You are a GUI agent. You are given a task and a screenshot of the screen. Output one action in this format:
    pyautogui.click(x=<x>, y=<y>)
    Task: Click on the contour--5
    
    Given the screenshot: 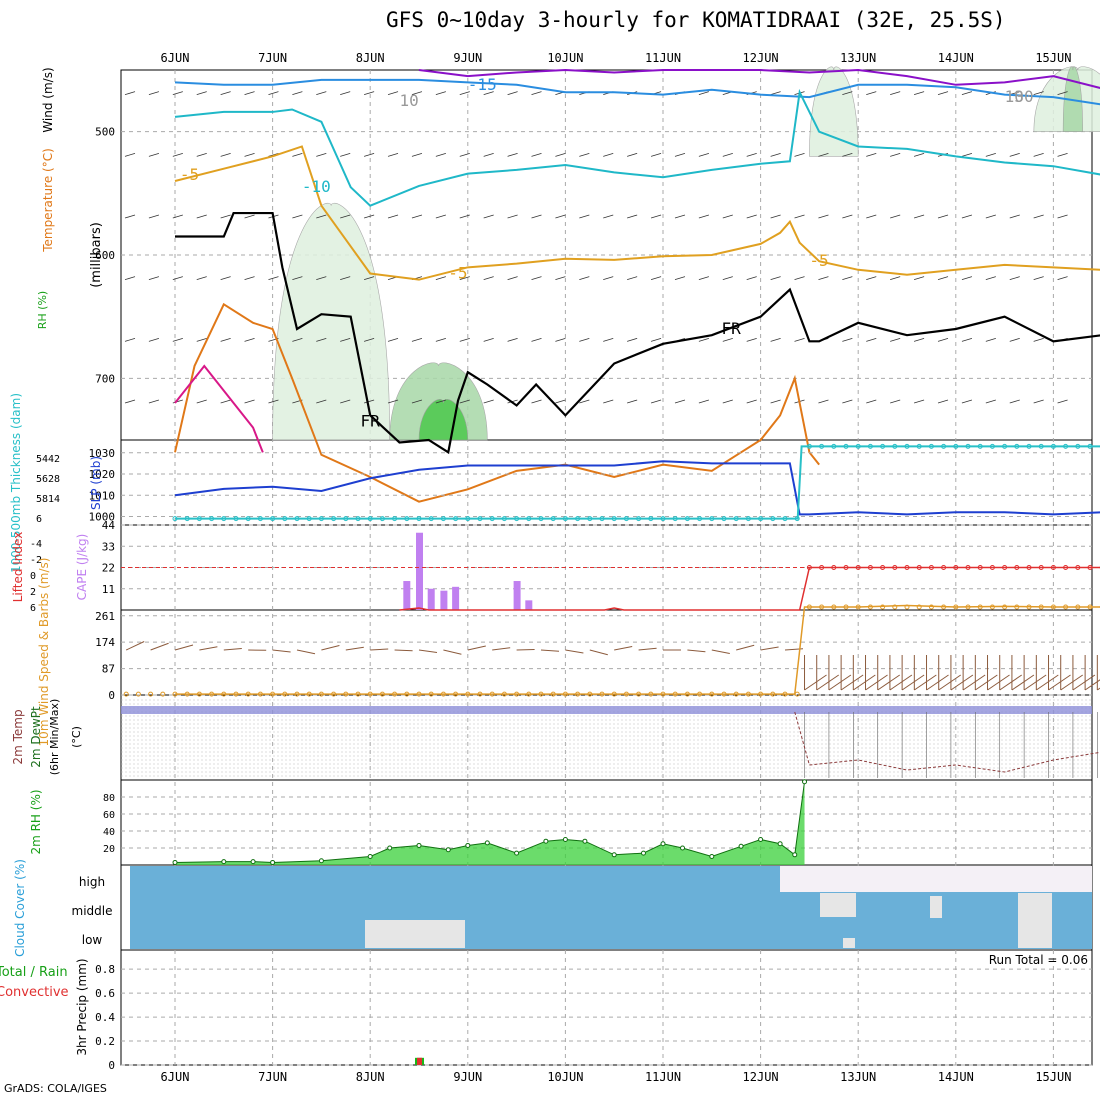 What is the action you would take?
    pyautogui.click(x=637, y=213)
    